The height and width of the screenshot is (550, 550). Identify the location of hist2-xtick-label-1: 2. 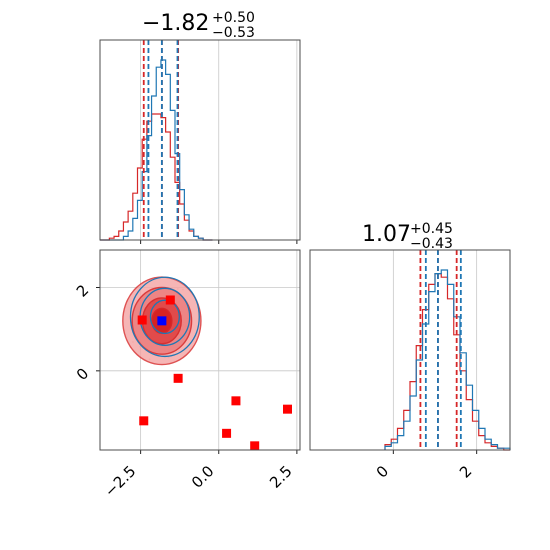
(465, 471).